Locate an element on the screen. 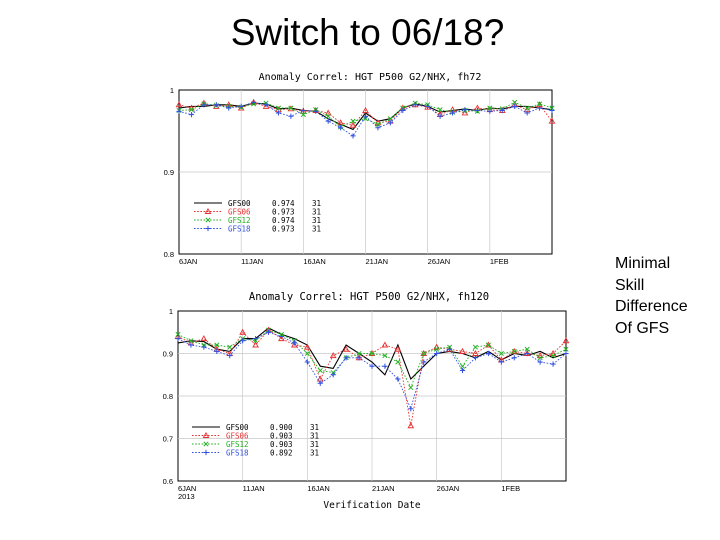 The height and width of the screenshot is (540, 720). legend-mean: 0.974 is located at coordinates (283, 220).